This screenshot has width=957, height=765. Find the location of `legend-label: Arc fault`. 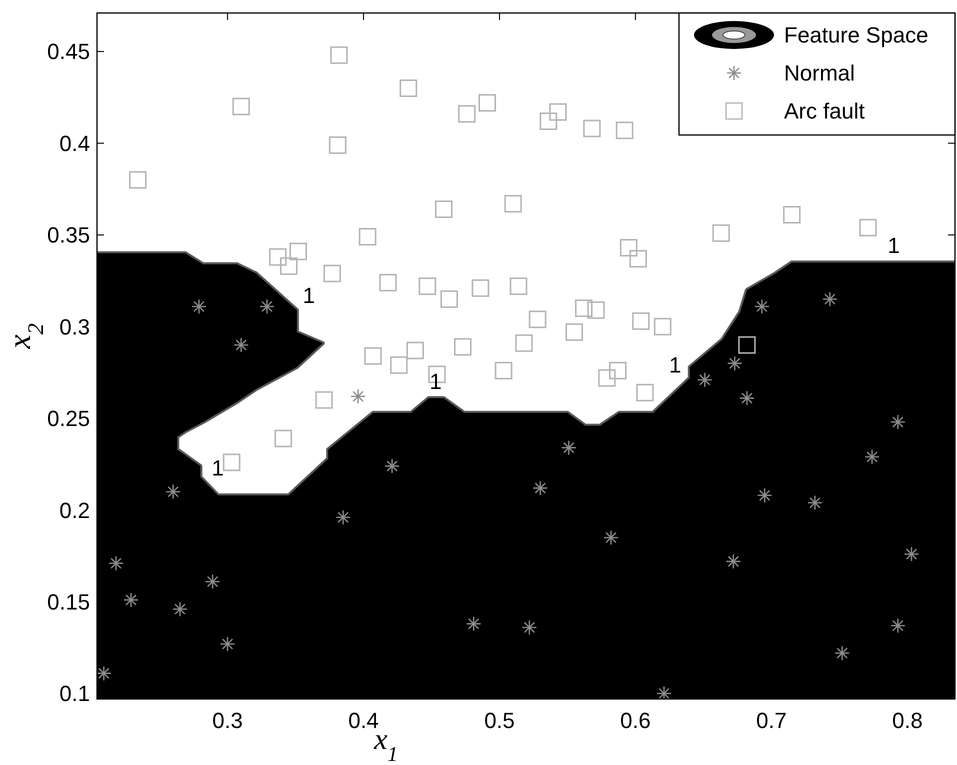

legend-label: Arc fault is located at coordinates (824, 111).